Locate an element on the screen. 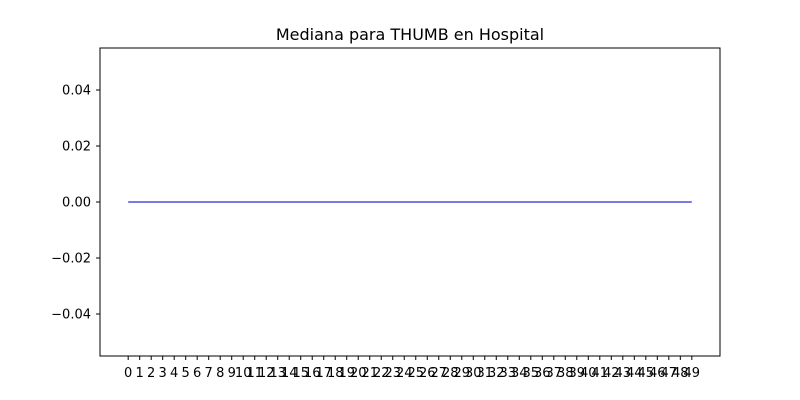 The width and height of the screenshot is (800, 400). x-tick-label: 49 is located at coordinates (692, 373).